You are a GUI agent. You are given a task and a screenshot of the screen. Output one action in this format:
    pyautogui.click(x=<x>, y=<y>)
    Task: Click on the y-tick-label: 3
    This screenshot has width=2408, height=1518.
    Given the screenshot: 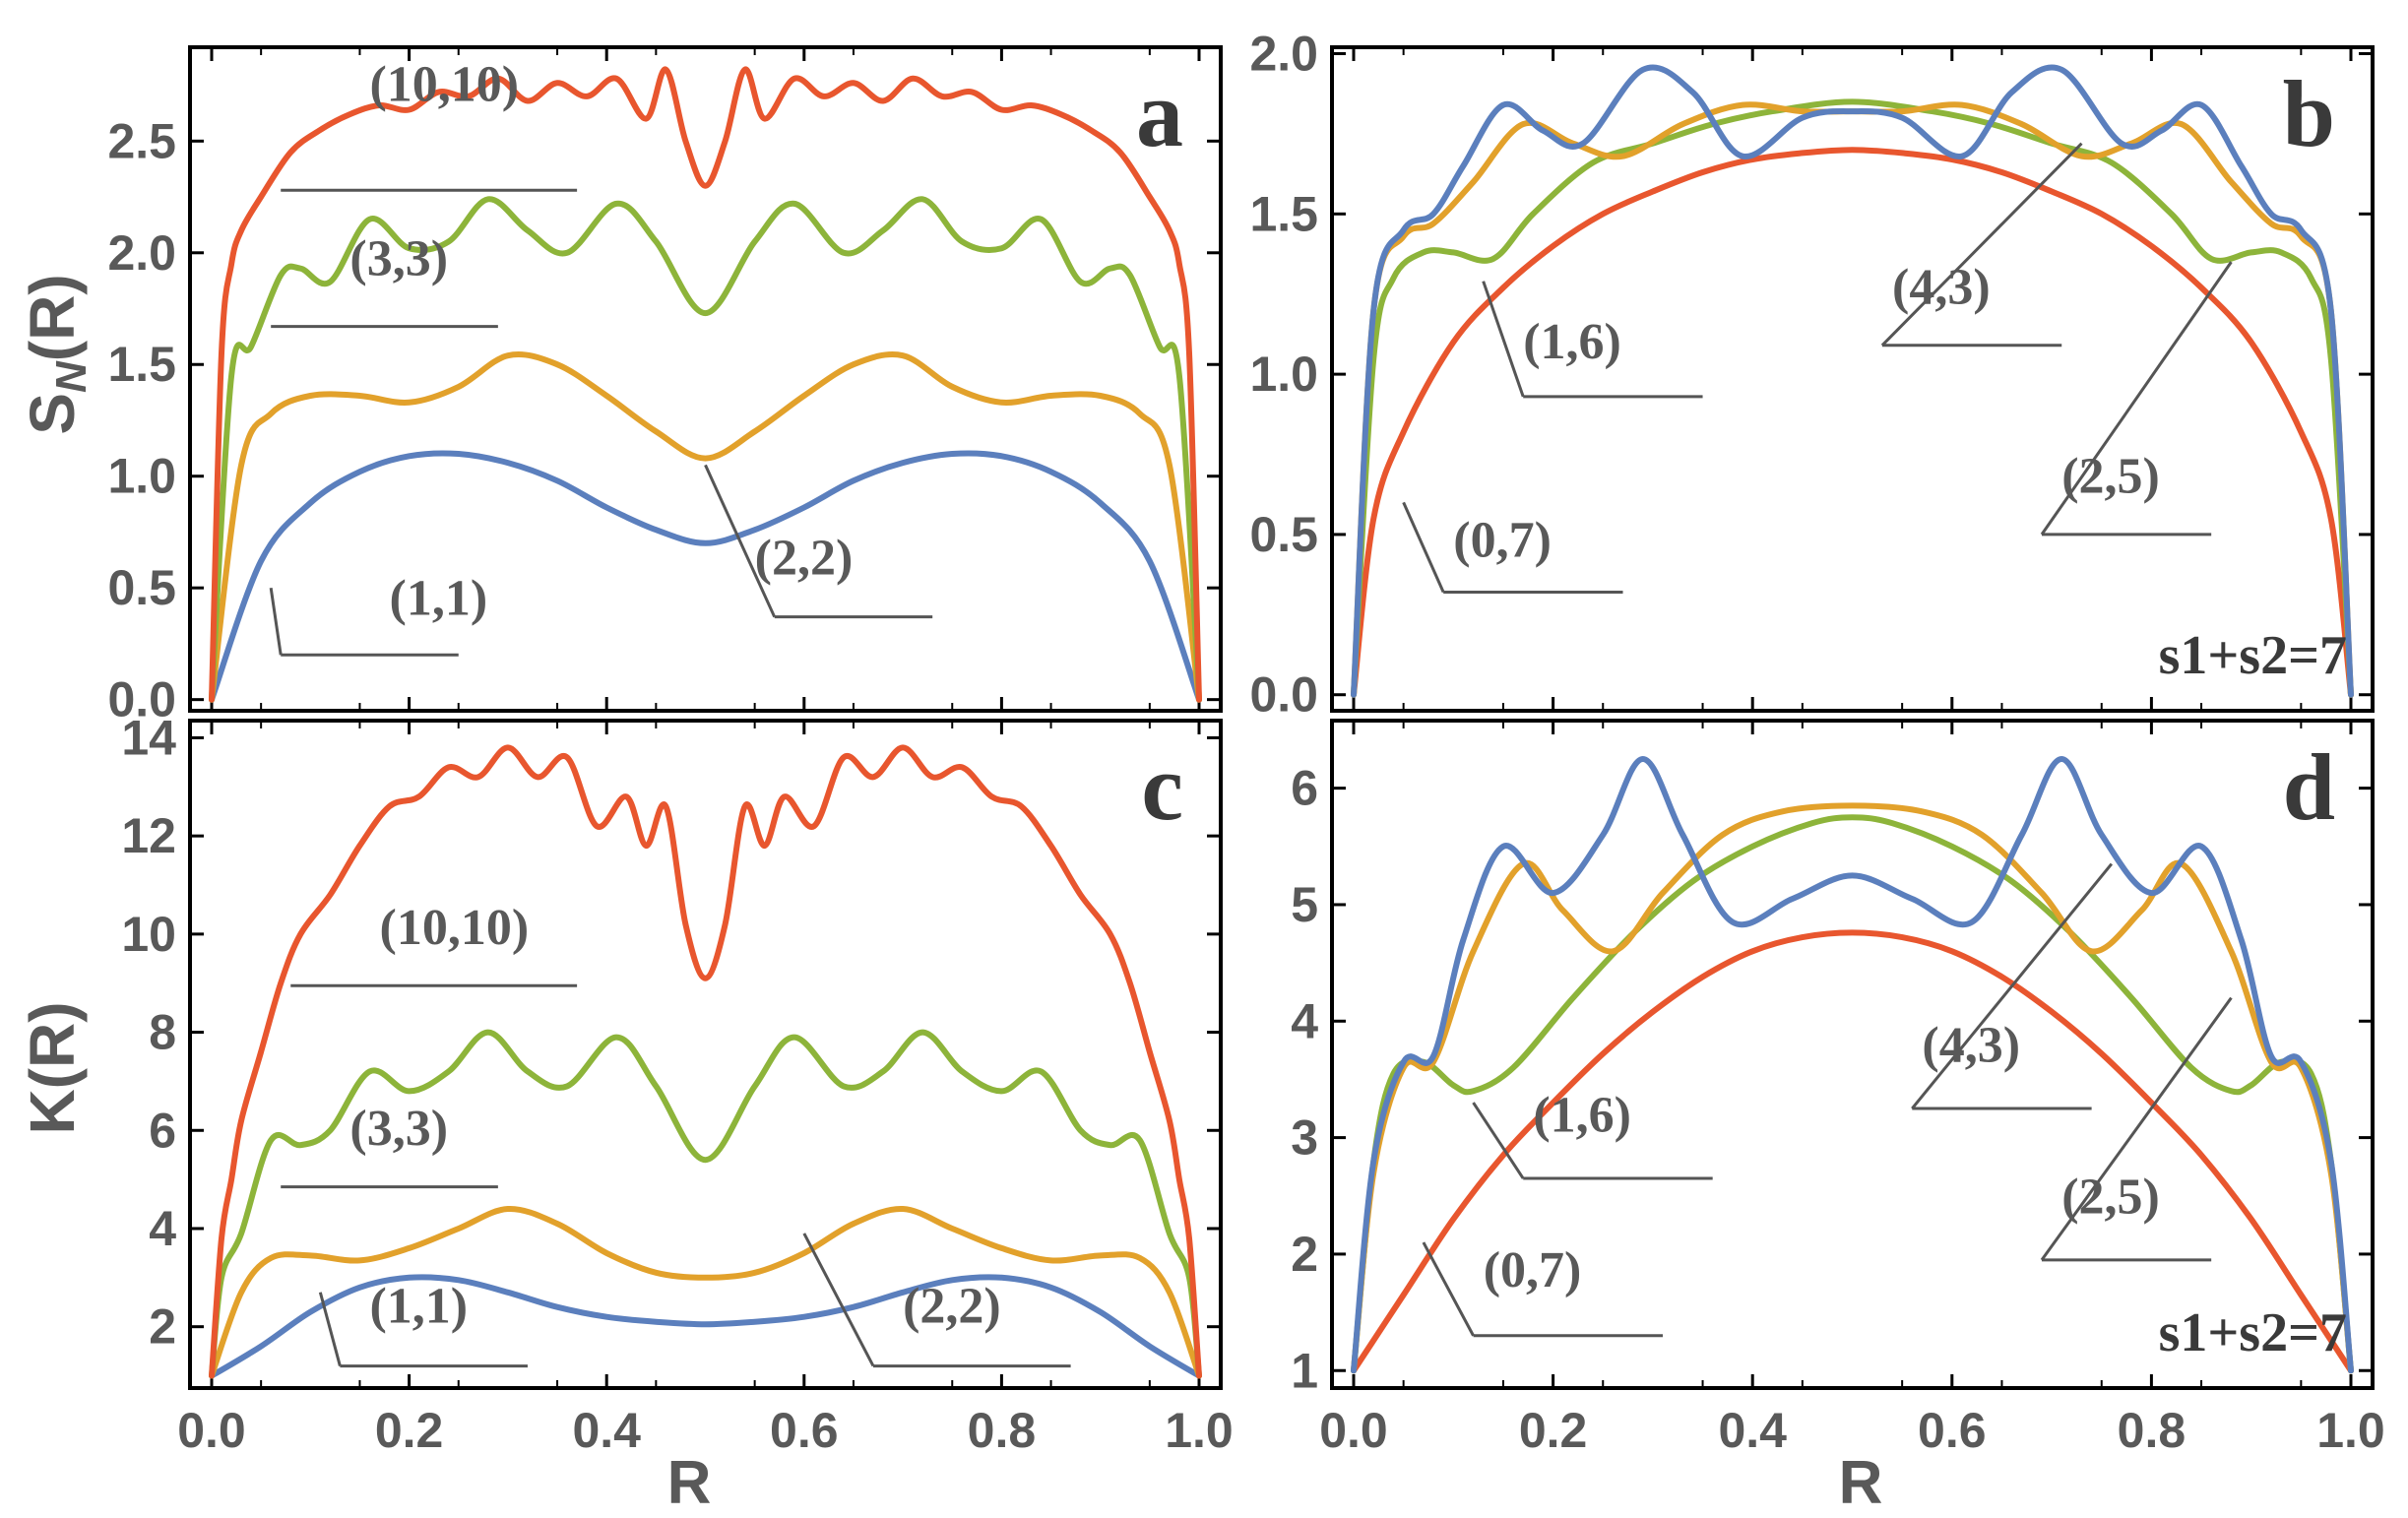 What is the action you would take?
    pyautogui.click(x=1304, y=1138)
    